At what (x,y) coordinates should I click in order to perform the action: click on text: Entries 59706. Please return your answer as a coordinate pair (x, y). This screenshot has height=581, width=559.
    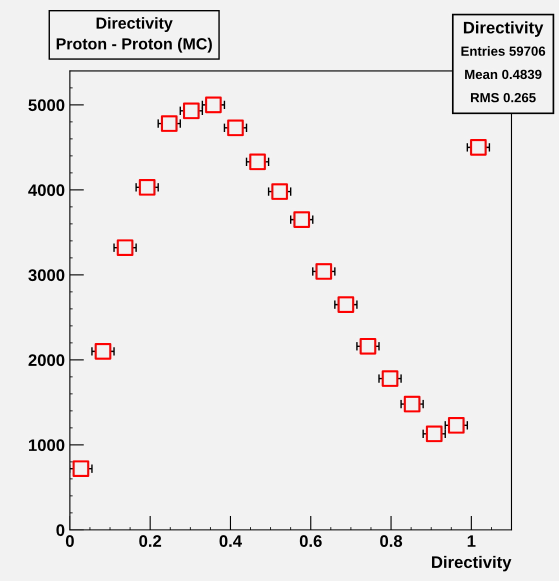
    Looking at the image, I should click on (503, 51).